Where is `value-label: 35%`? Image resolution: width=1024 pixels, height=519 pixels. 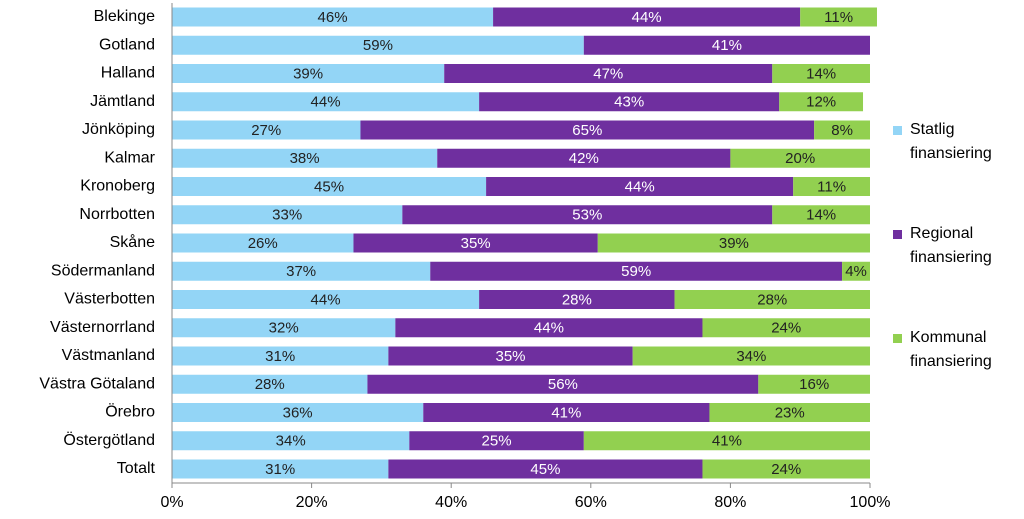
value-label: 35% is located at coordinates (511, 356).